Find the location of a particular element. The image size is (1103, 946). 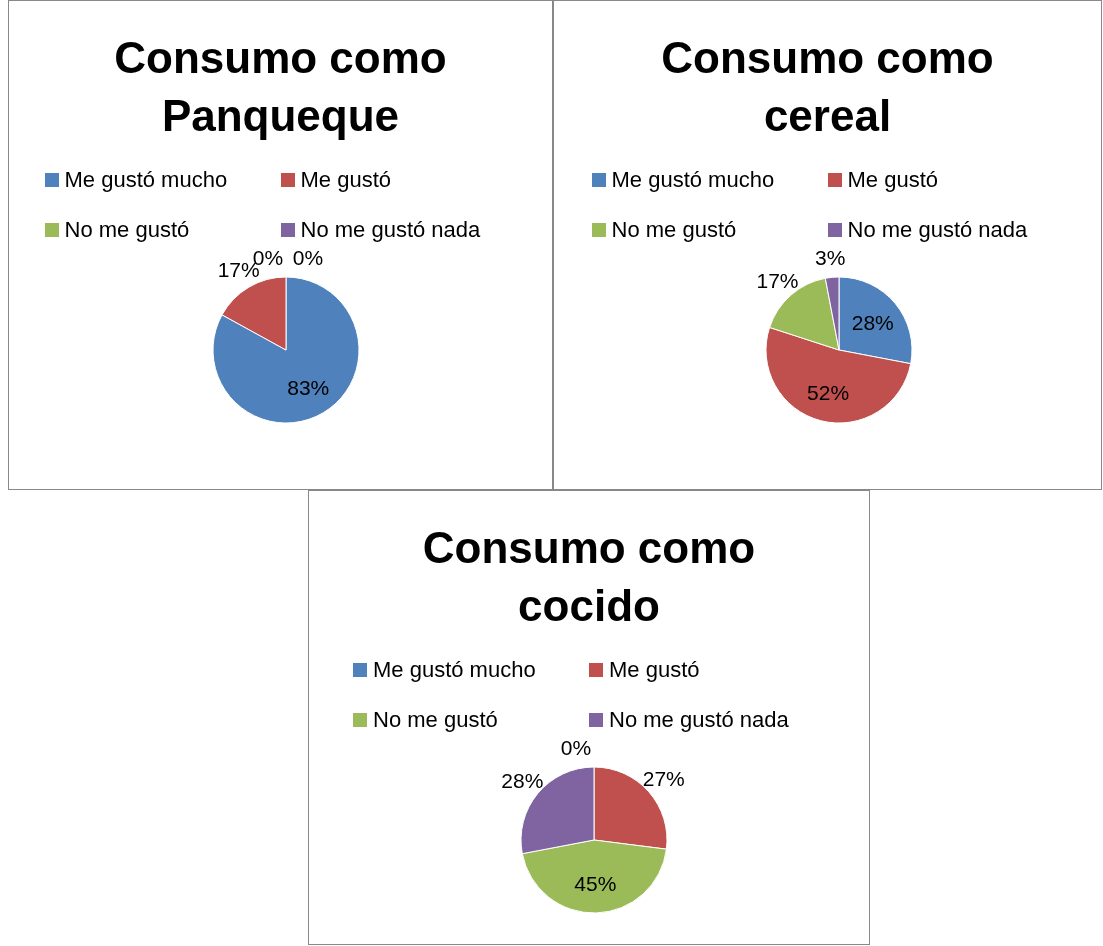

chart-title: Consumo como Panqueque is located at coordinates (280, 87).